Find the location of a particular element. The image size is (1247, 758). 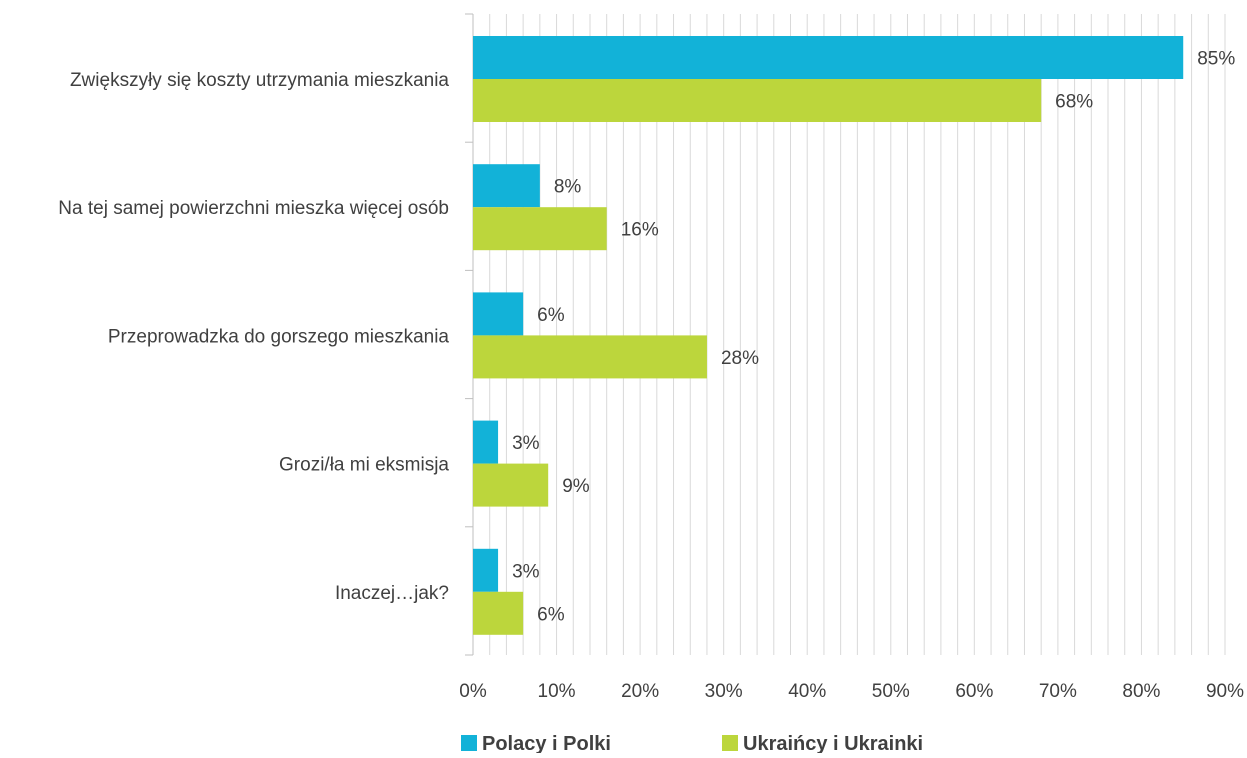

x-tick-label: 30% is located at coordinates (724, 691).